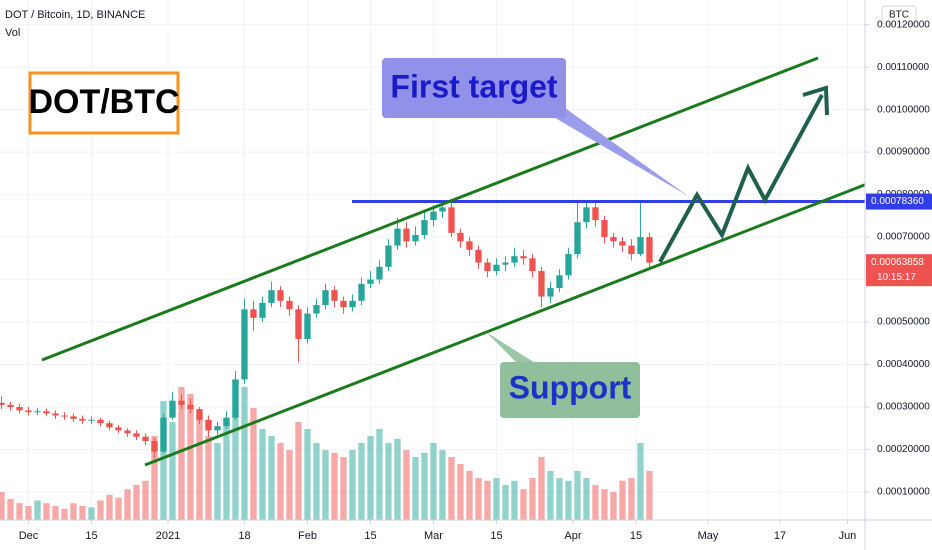  Describe the element at coordinates (741, 178) in the screenshot. I see `projection-arrow` at that location.